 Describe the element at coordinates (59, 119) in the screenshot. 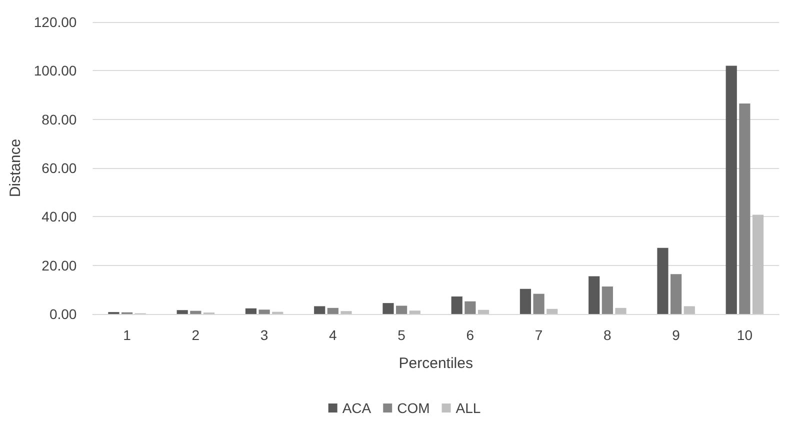

I see `y-tick-label: 80.00` at that location.